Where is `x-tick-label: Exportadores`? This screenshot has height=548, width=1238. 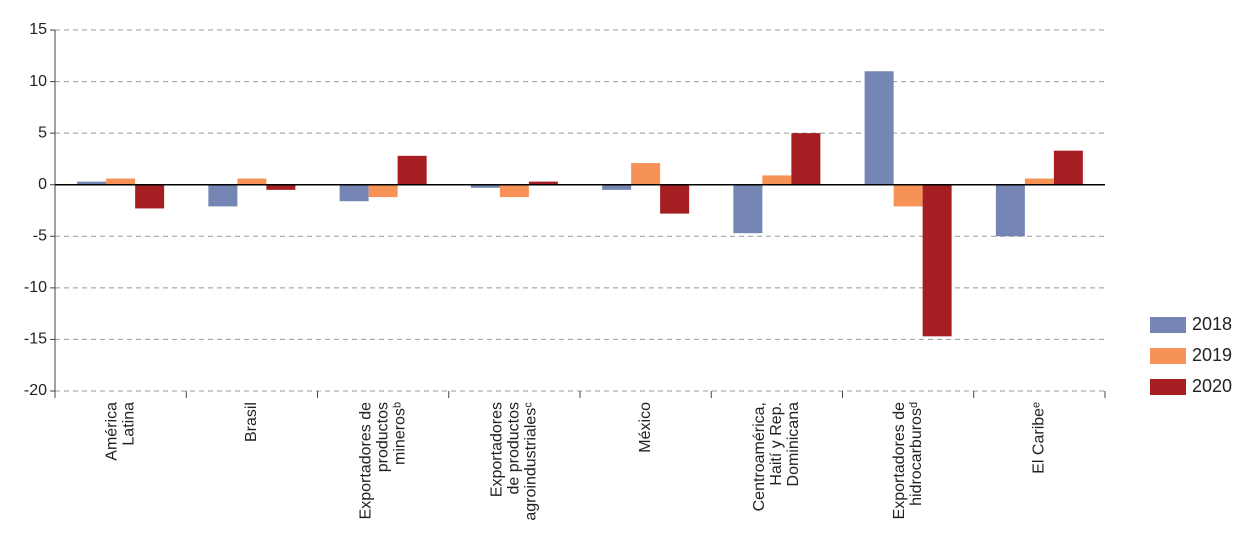
x-tick-label: Exportadores is located at coordinates (497, 449).